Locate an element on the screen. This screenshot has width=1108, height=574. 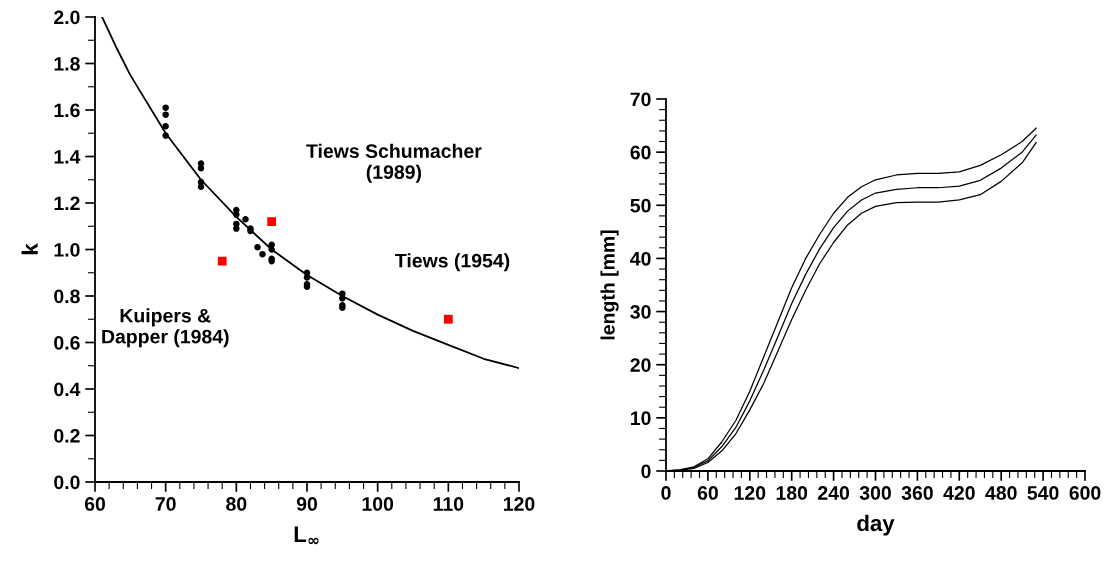
y-tick-label: 1.2 is located at coordinates (67, 203).